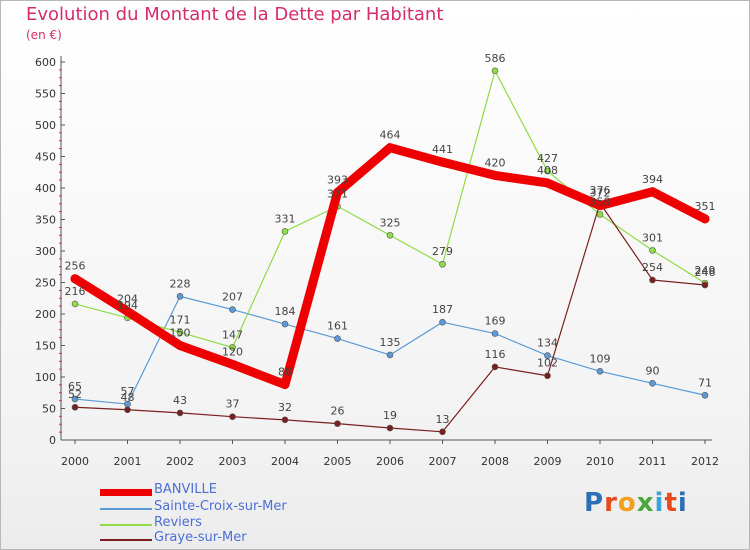  I want to click on data-label: 116, so click(495, 354).